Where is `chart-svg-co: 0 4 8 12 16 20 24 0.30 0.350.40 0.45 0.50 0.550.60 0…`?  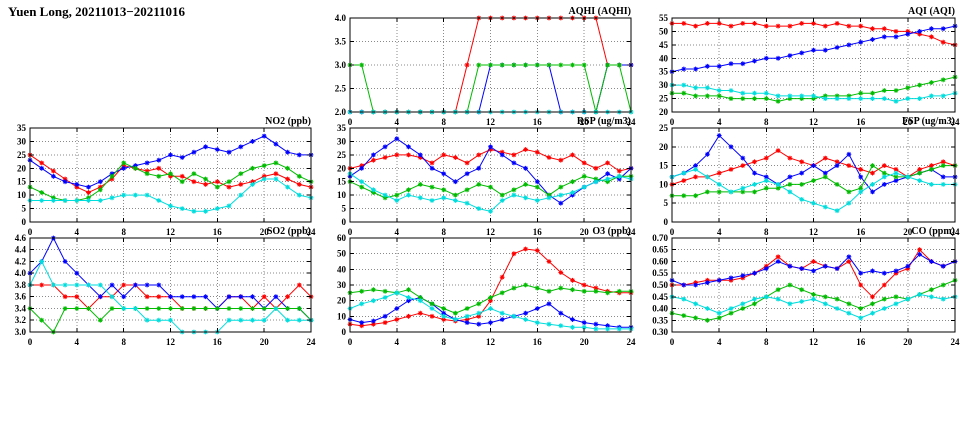
chart-svg-co: 0 4 8 12 16 20 24 0.30 0.350.40 0.45 0.50 0.550.60 0… is located at coordinates (806, 286).